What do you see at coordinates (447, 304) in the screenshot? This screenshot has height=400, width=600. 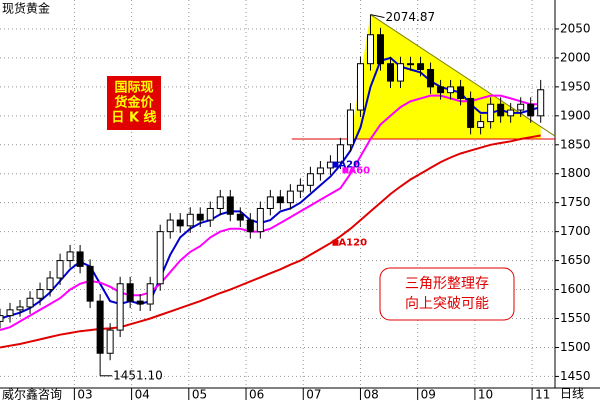 I see `note-text: 向上突破可能` at bounding box center [447, 304].